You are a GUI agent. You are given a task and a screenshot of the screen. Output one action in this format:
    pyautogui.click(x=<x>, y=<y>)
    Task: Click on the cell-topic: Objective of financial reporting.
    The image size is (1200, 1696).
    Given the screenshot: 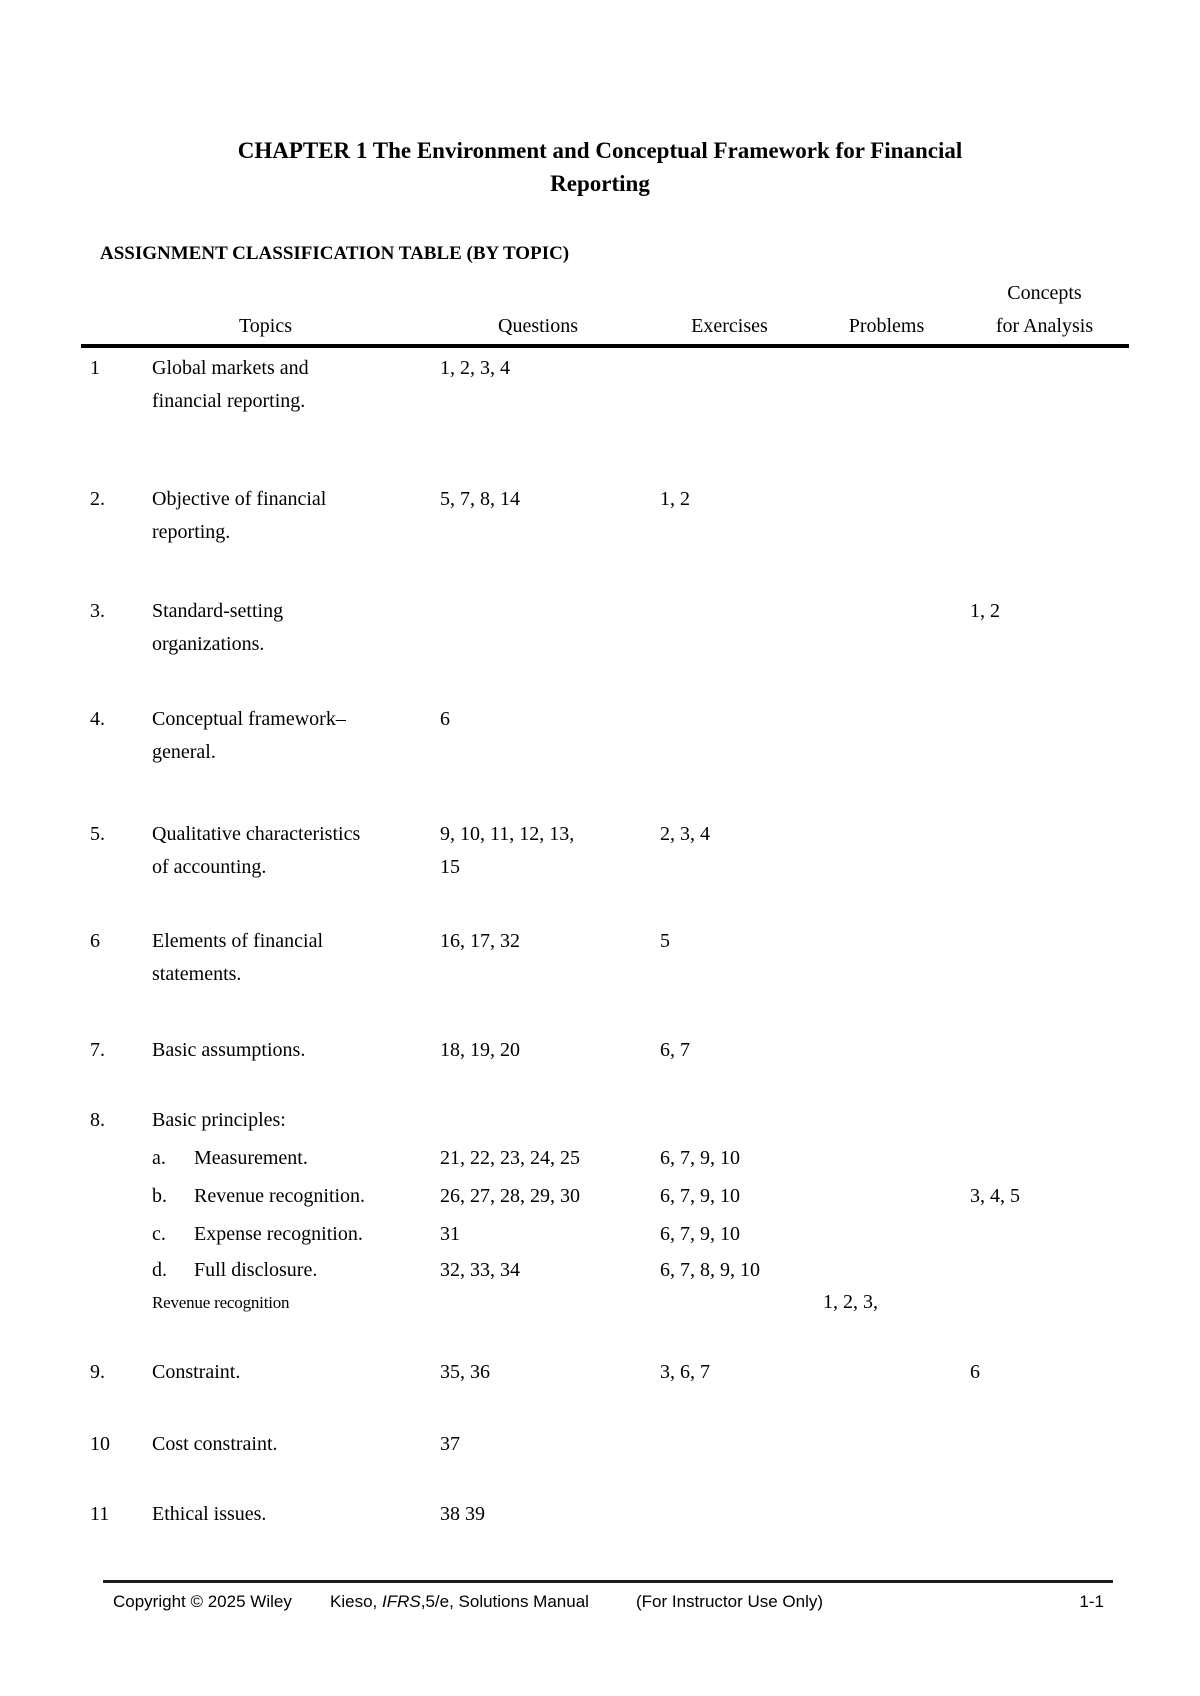 What is the action you would take?
    pyautogui.click(x=239, y=515)
    